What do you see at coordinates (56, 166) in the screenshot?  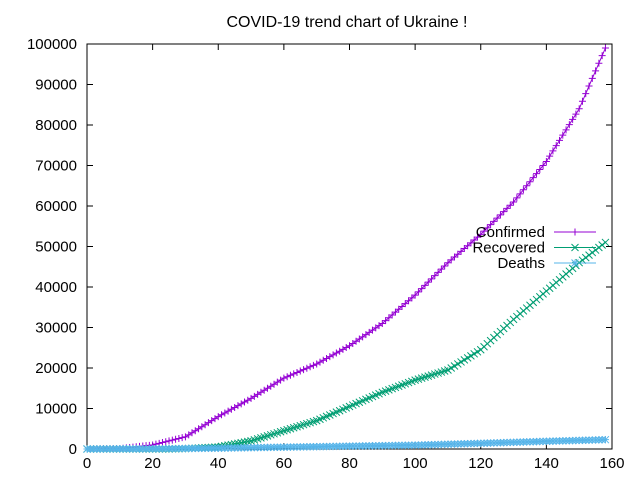 I see `y-tick-label: 70000` at bounding box center [56, 166].